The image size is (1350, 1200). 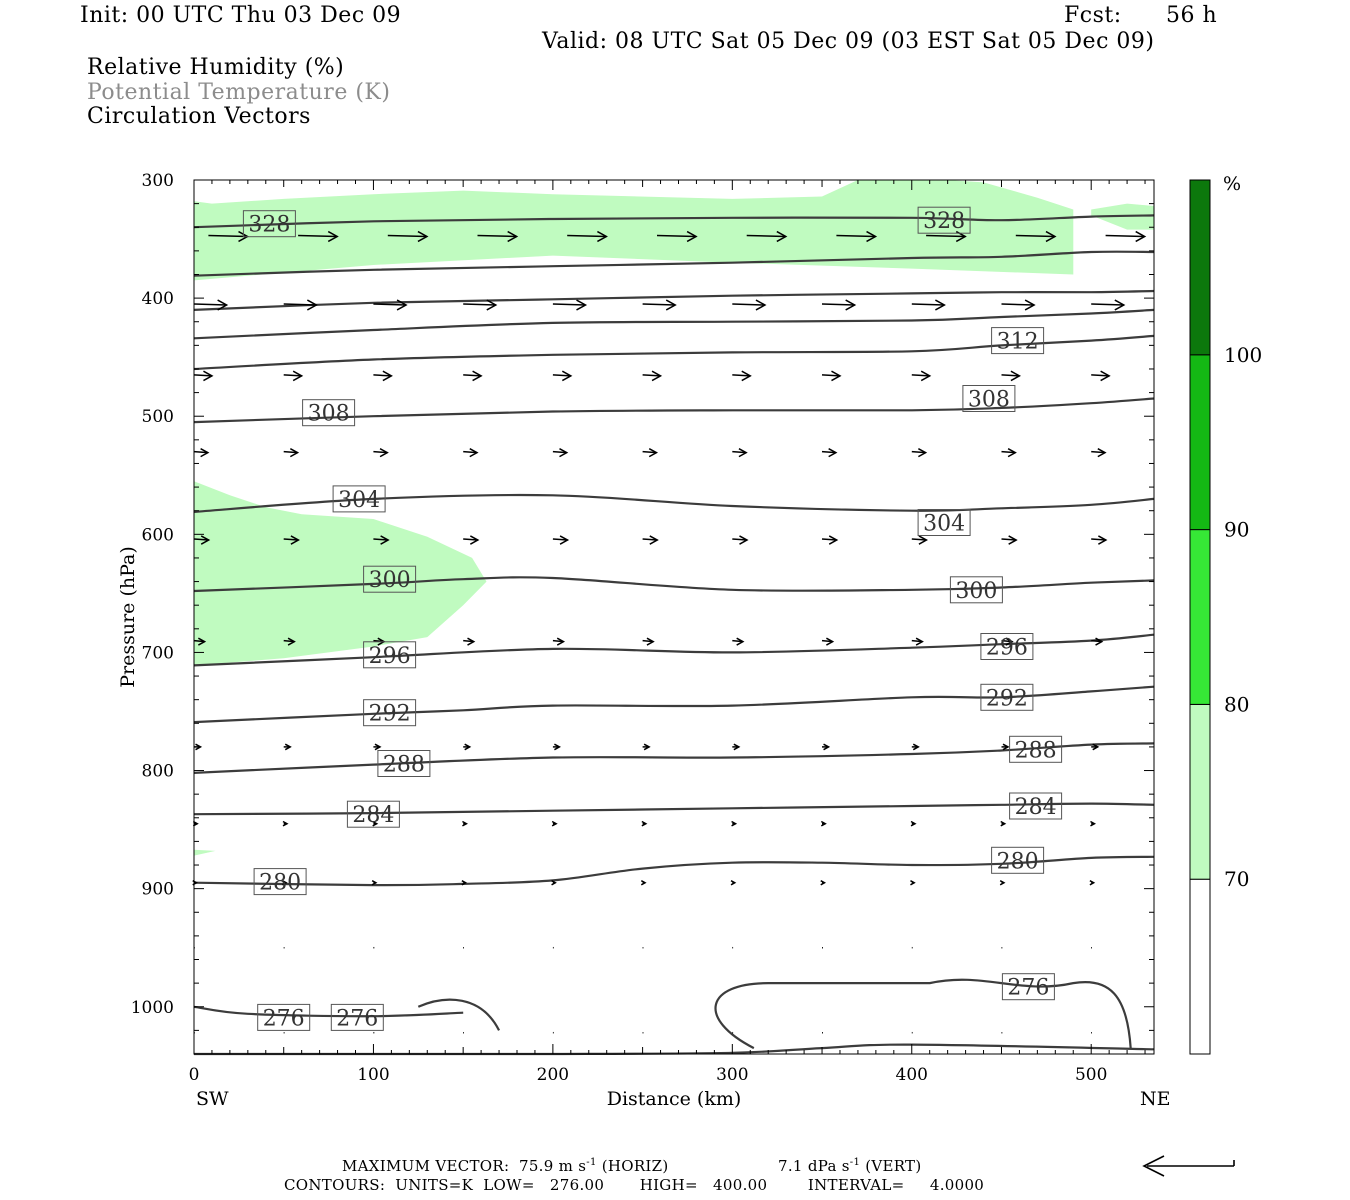 I want to click on theta-label: 308, so click(x=989, y=399).